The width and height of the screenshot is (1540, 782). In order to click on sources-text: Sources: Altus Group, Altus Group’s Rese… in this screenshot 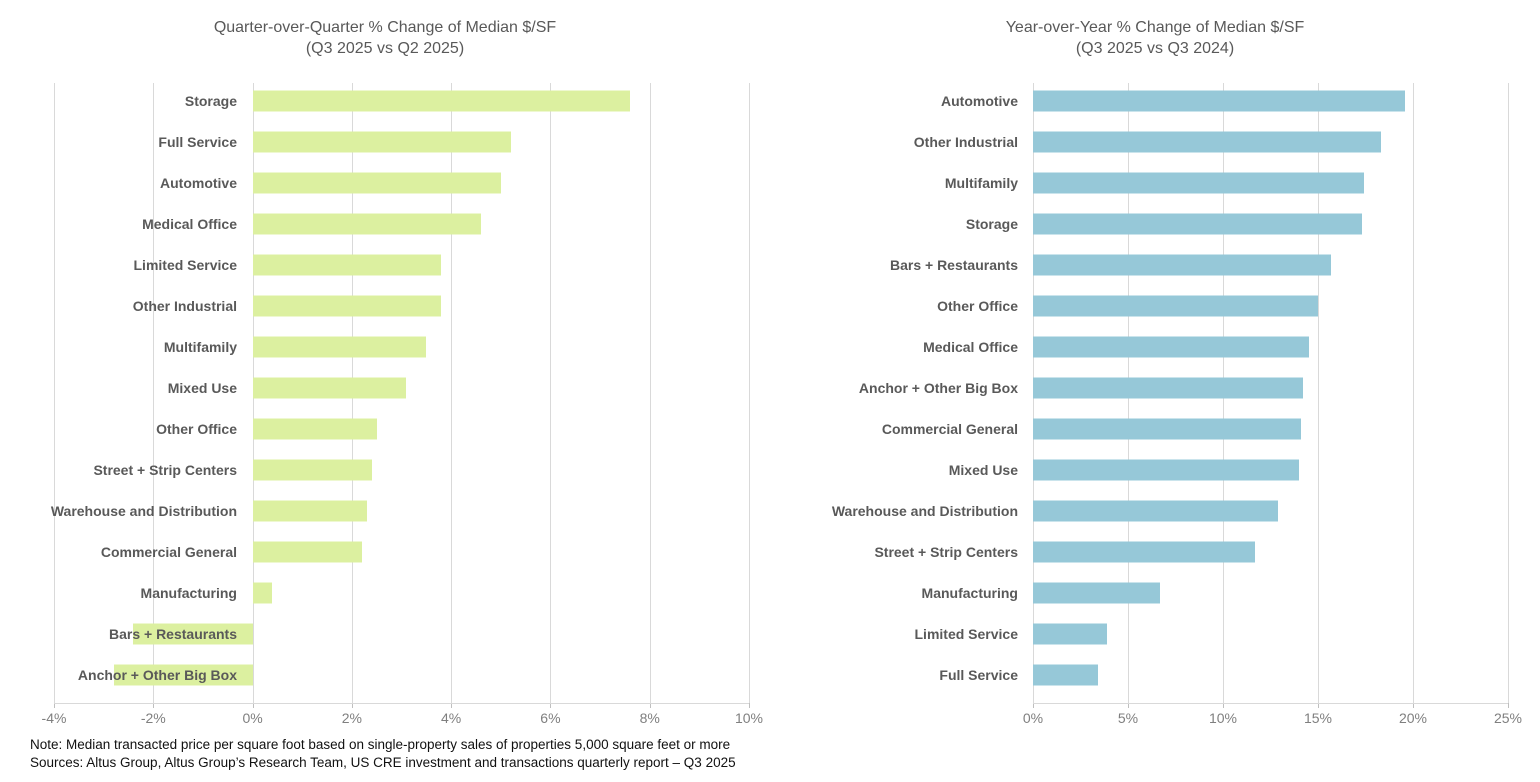, I will do `click(383, 762)`.